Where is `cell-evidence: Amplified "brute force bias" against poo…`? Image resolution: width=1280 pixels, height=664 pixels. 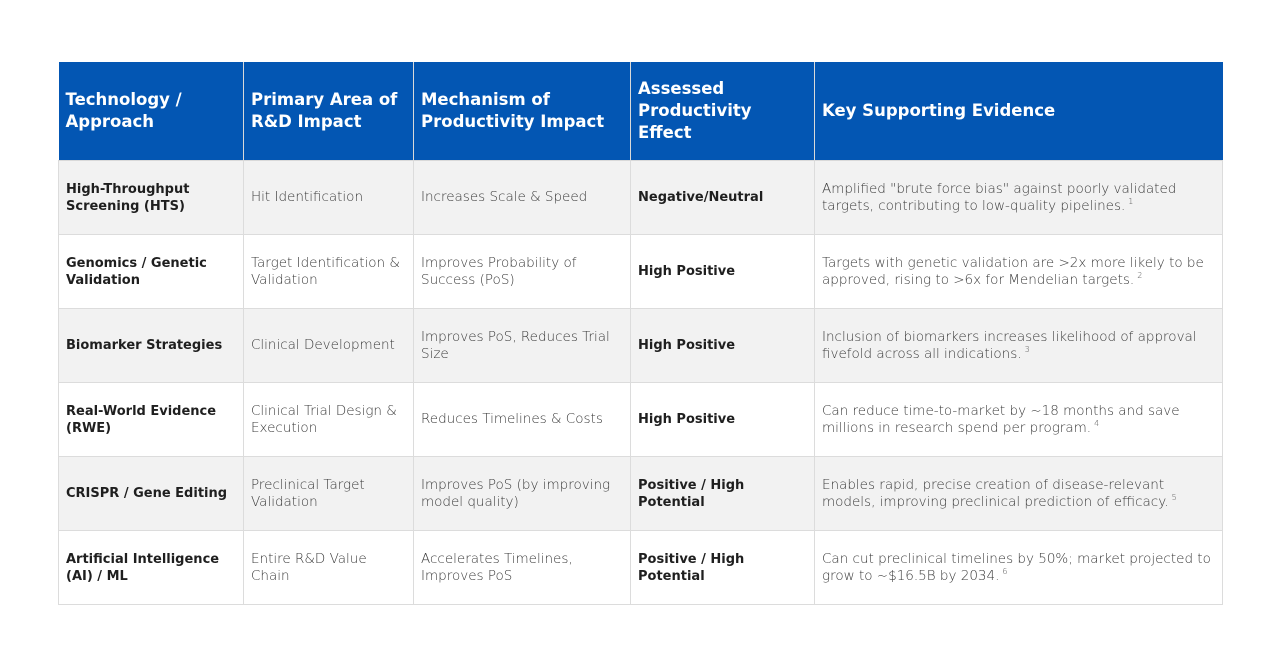 cell-evidence: Amplified "brute force bias" against poo… is located at coordinates (1018, 197).